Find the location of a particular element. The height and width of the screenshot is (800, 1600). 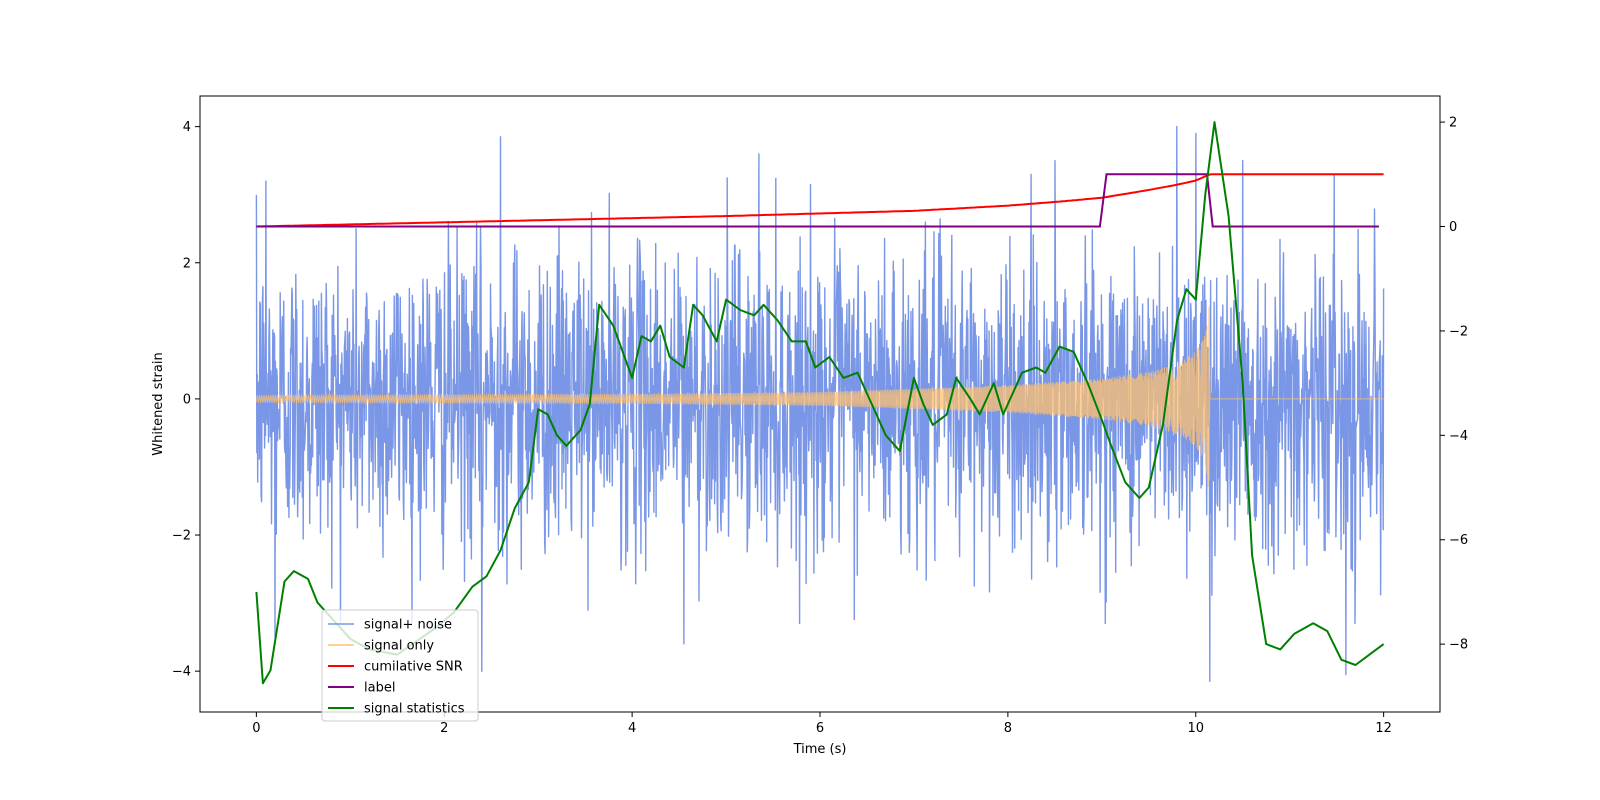

right-y-axis: −8 −6 −4 −2 0 2 is located at coordinates (1454, 384).